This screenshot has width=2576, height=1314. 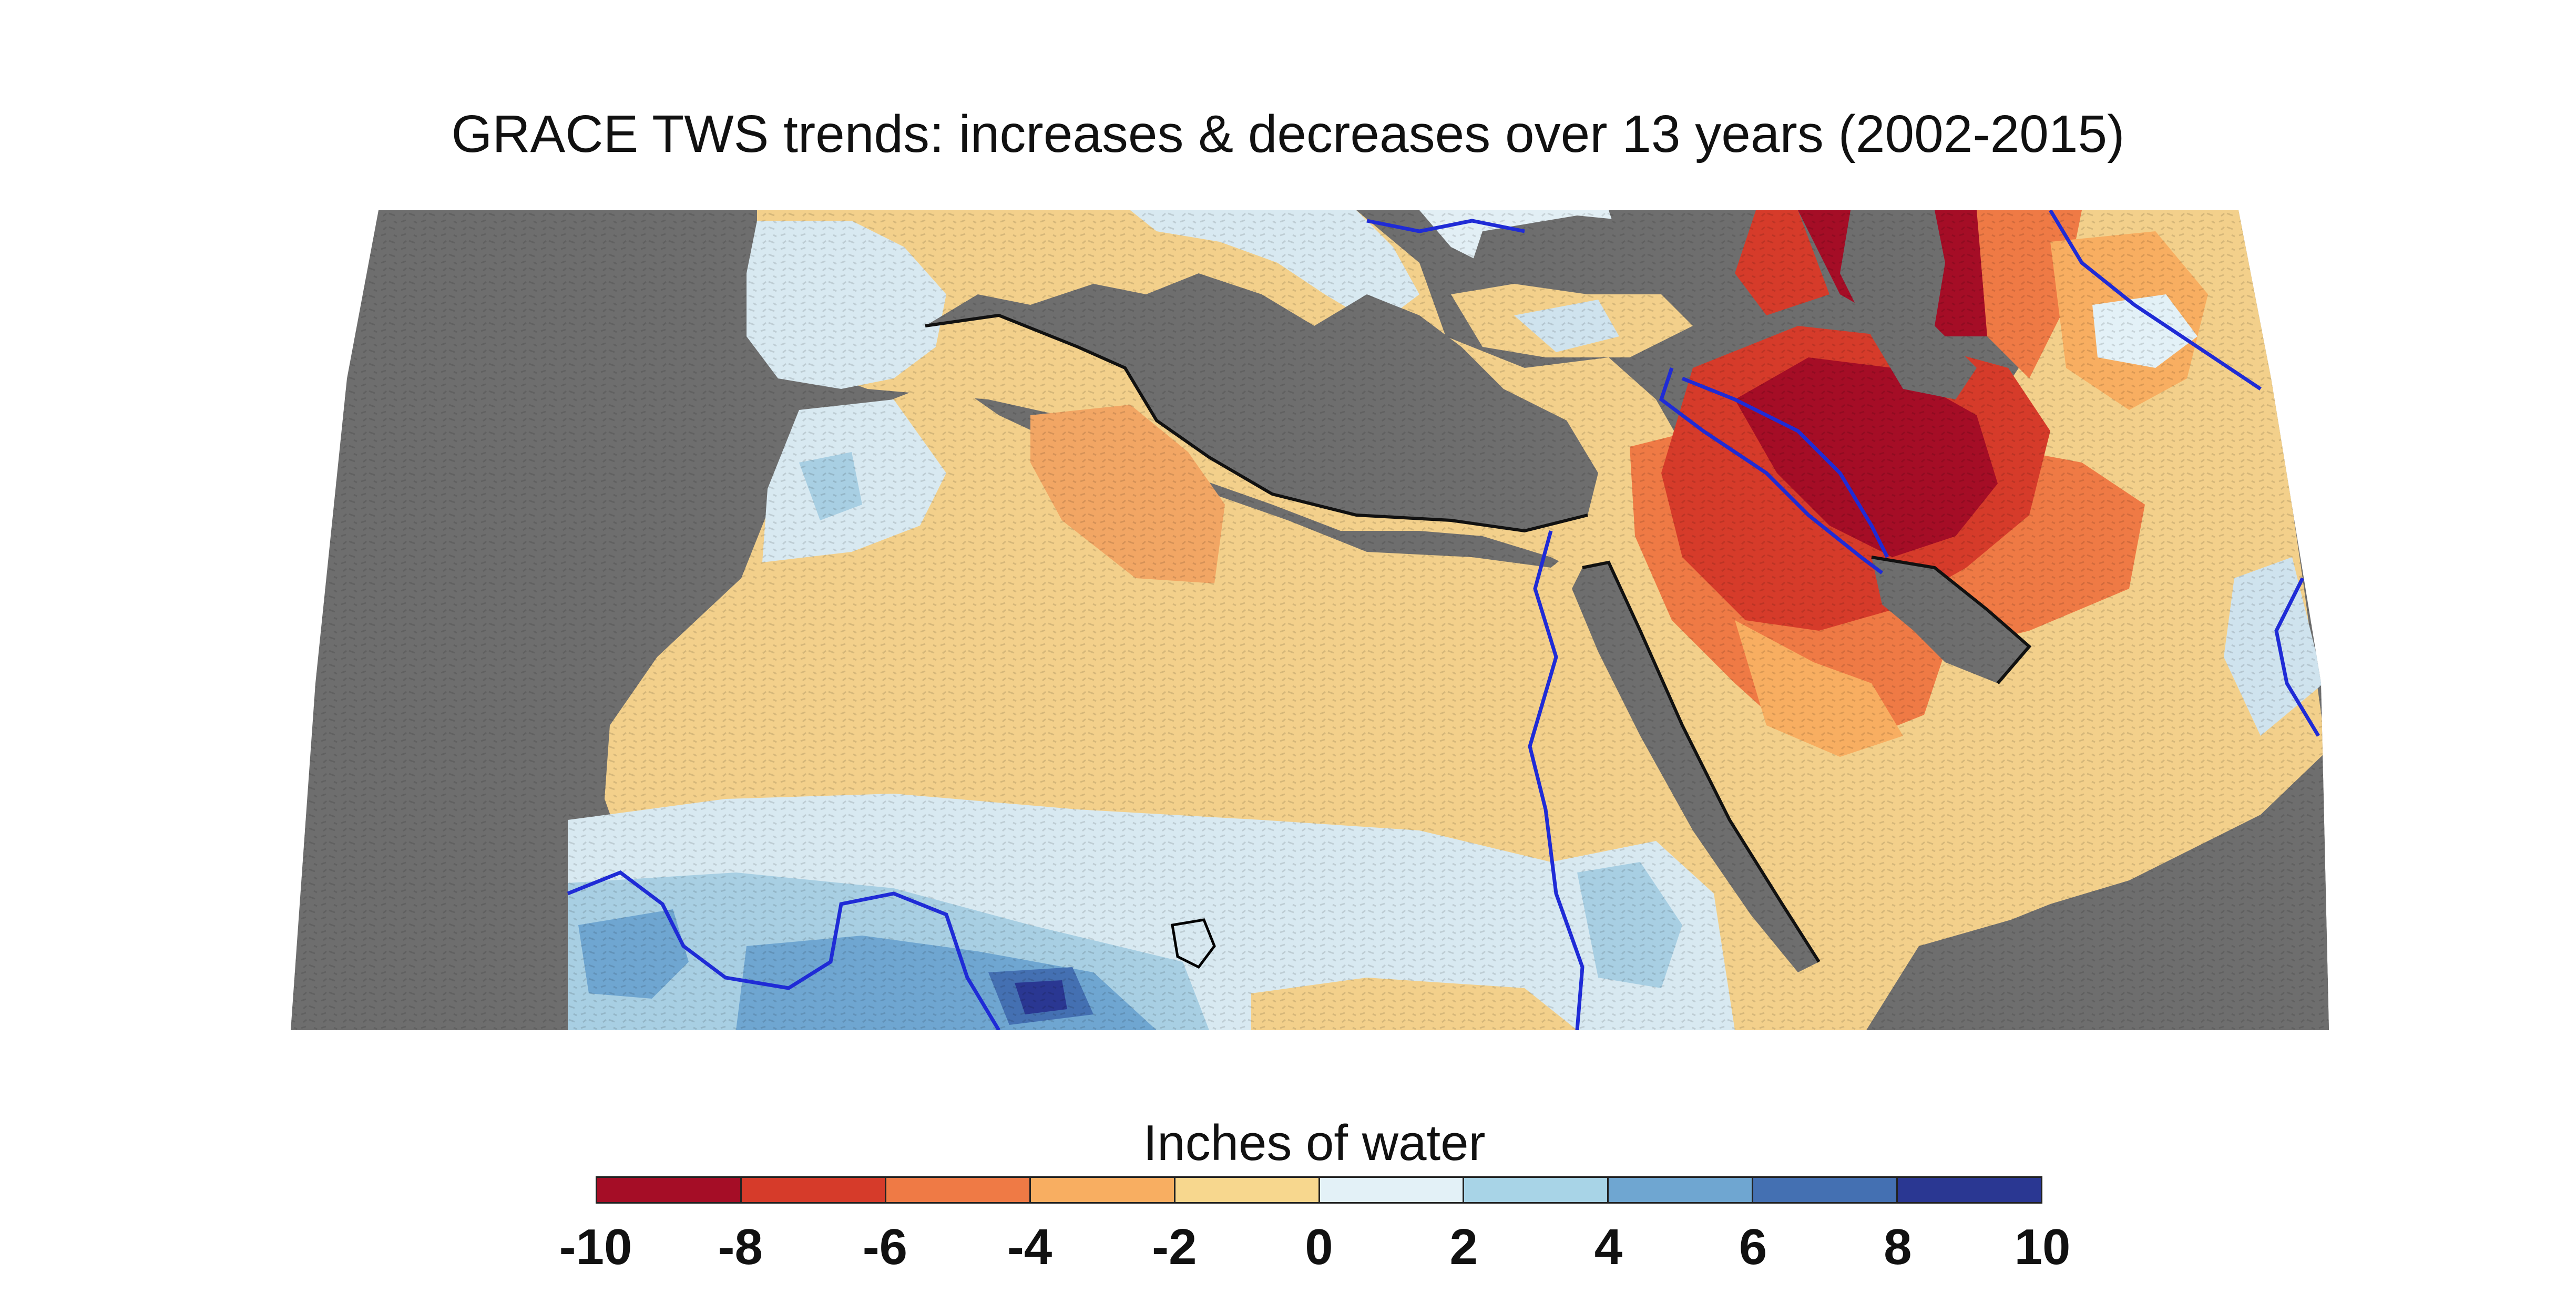 I want to click on colorbar-tick-label: 0, so click(x=1319, y=1247).